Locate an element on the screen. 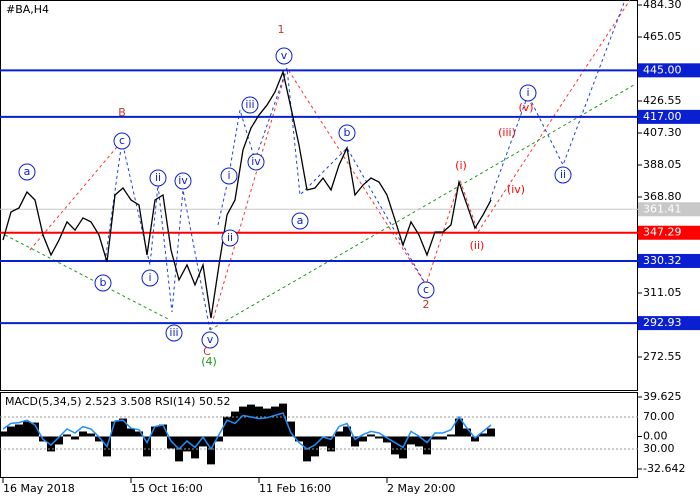 This screenshot has width=700, height=500. wave-label: (iii) is located at coordinates (507, 132).